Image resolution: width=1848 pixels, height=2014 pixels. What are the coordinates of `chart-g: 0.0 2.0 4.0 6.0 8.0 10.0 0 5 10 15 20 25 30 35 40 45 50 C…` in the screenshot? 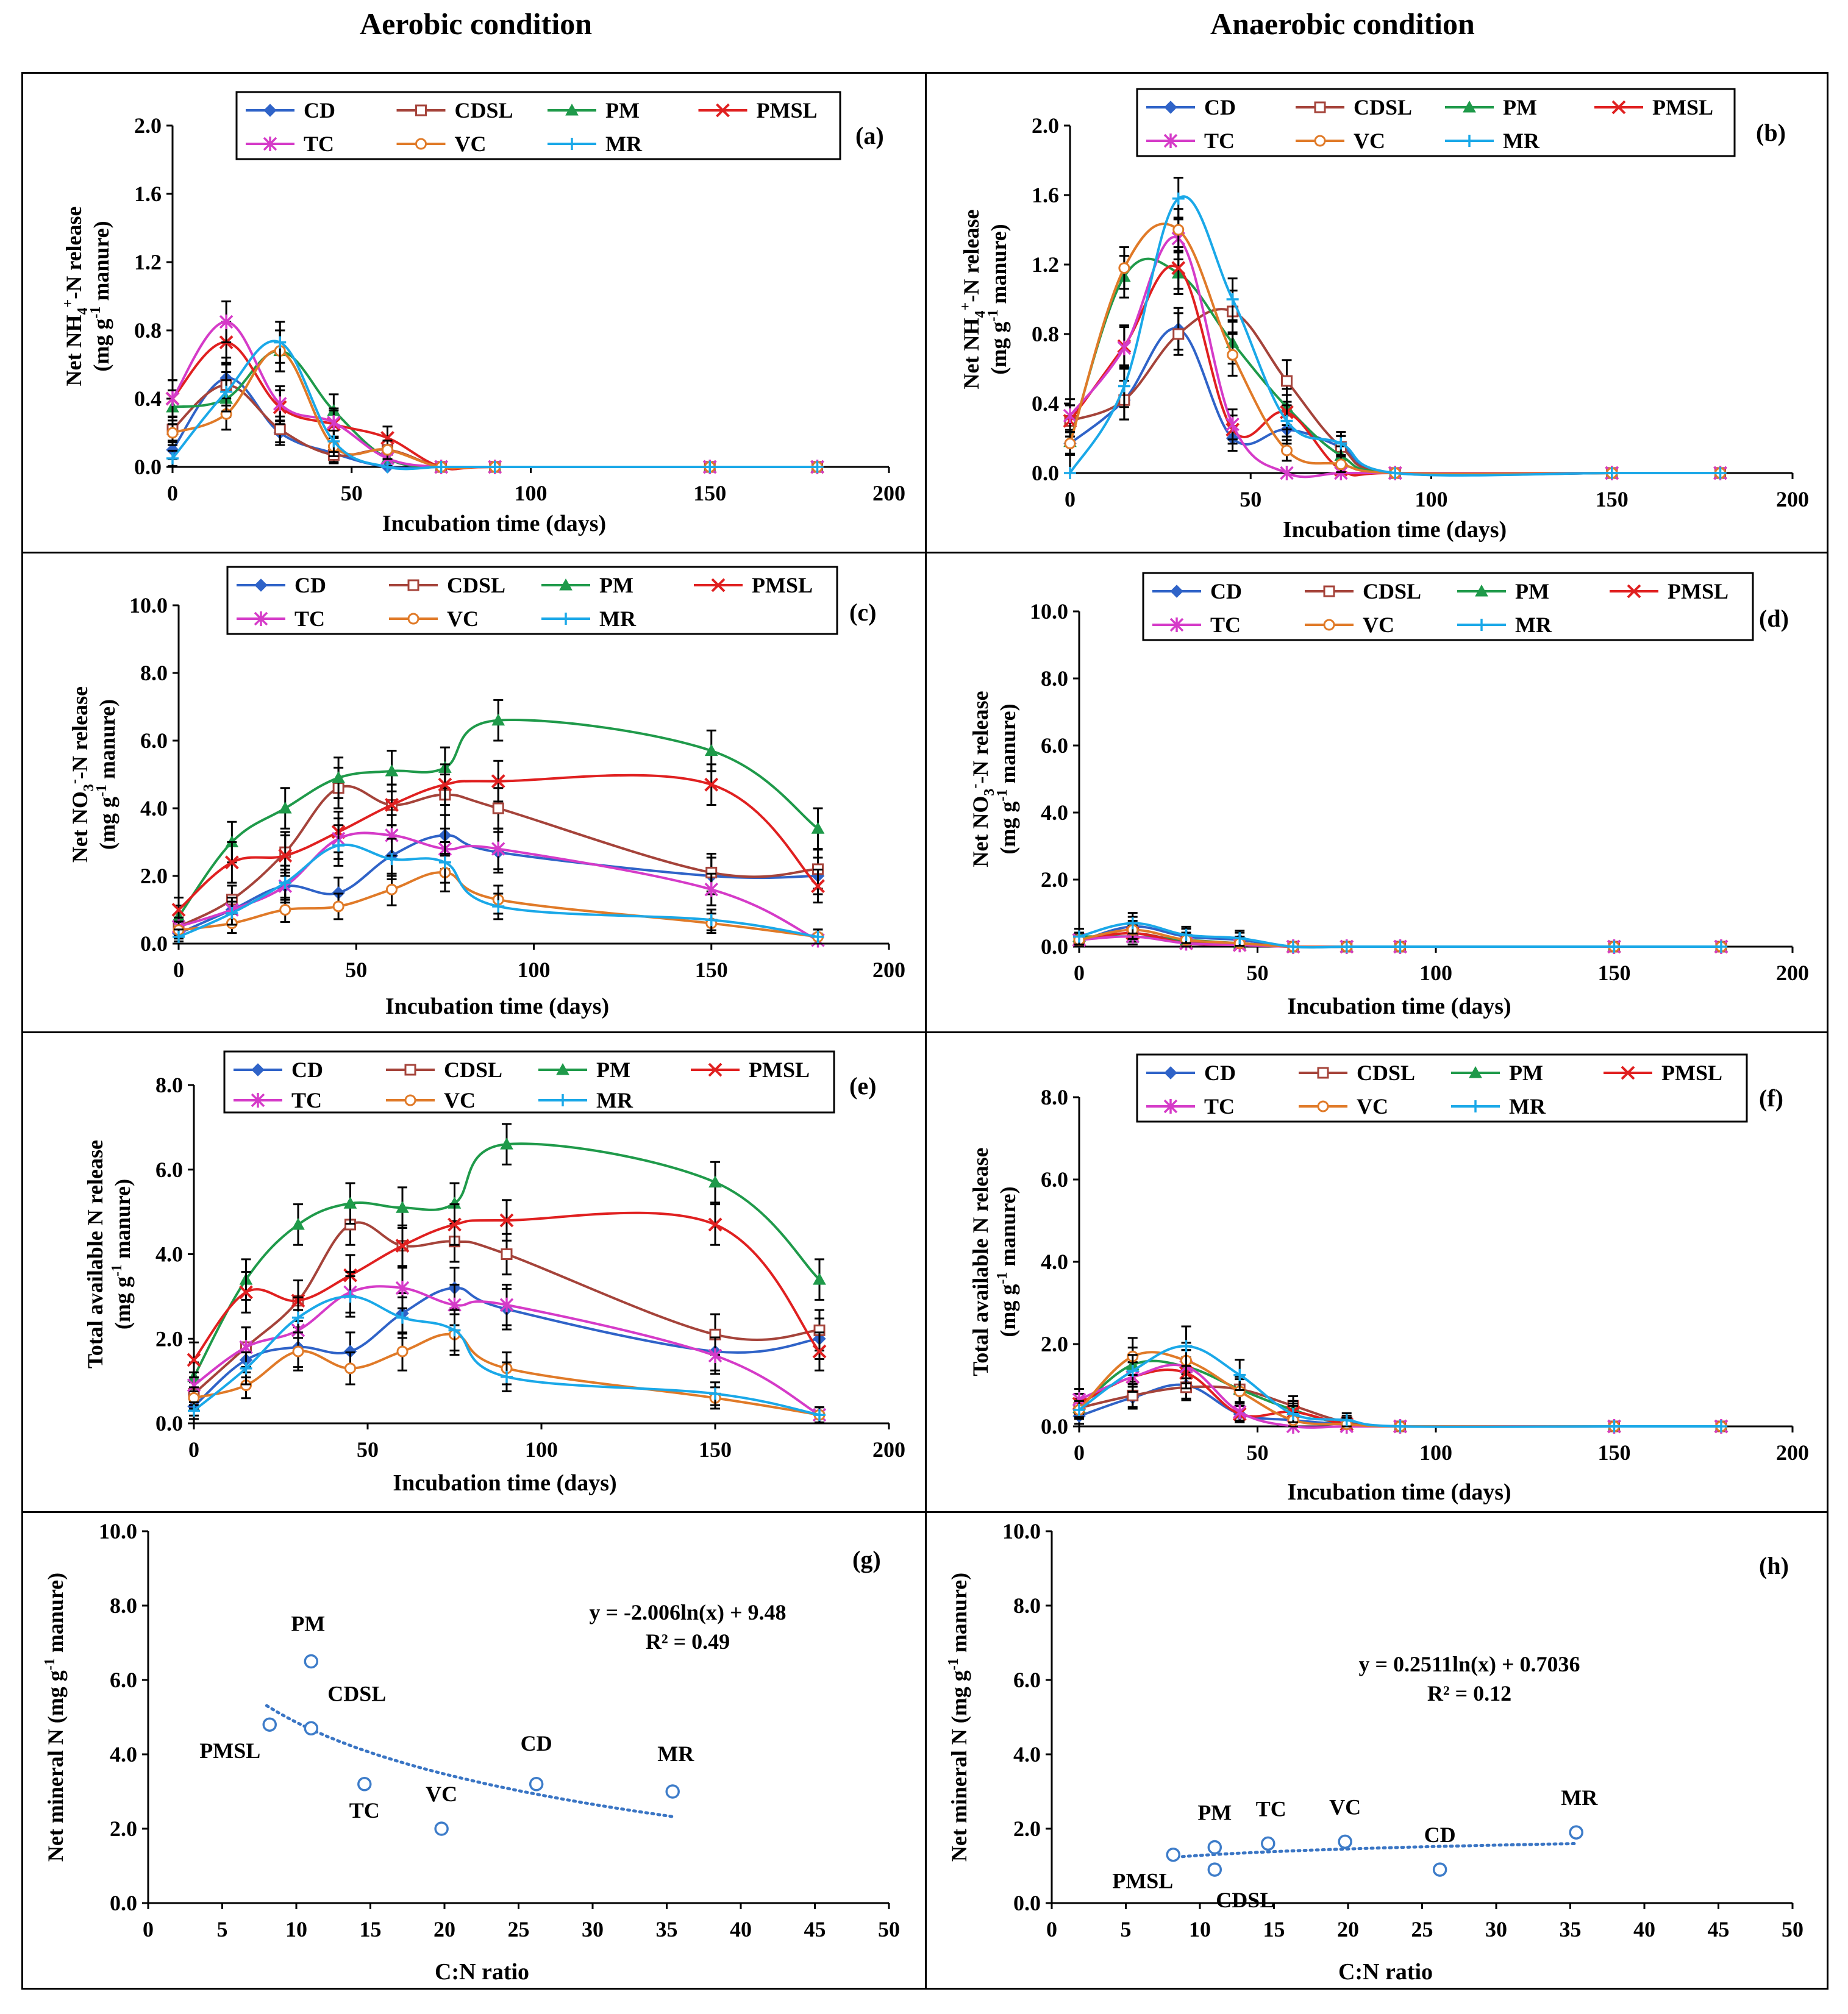 It's located at (471, 1752).